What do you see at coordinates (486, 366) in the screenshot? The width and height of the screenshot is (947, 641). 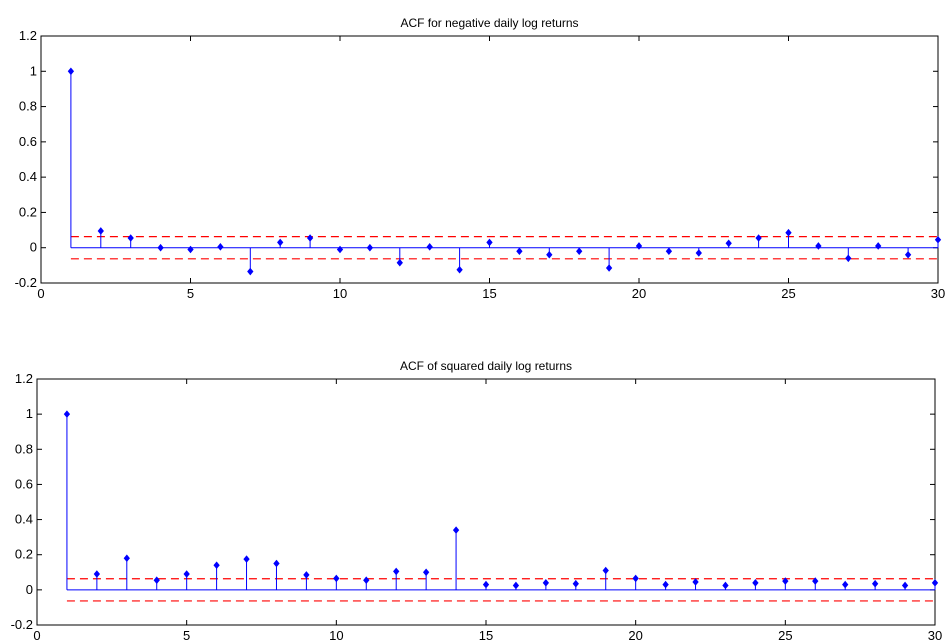 I see `chart-title: ACF of squared daily log returns` at bounding box center [486, 366].